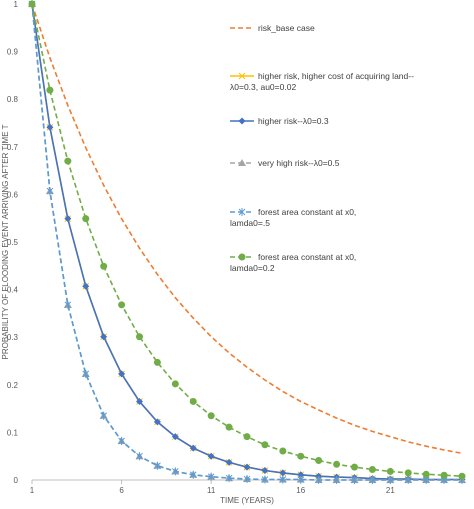  Describe the element at coordinates (121, 490) in the screenshot. I see `x-tick-label: 6` at that location.